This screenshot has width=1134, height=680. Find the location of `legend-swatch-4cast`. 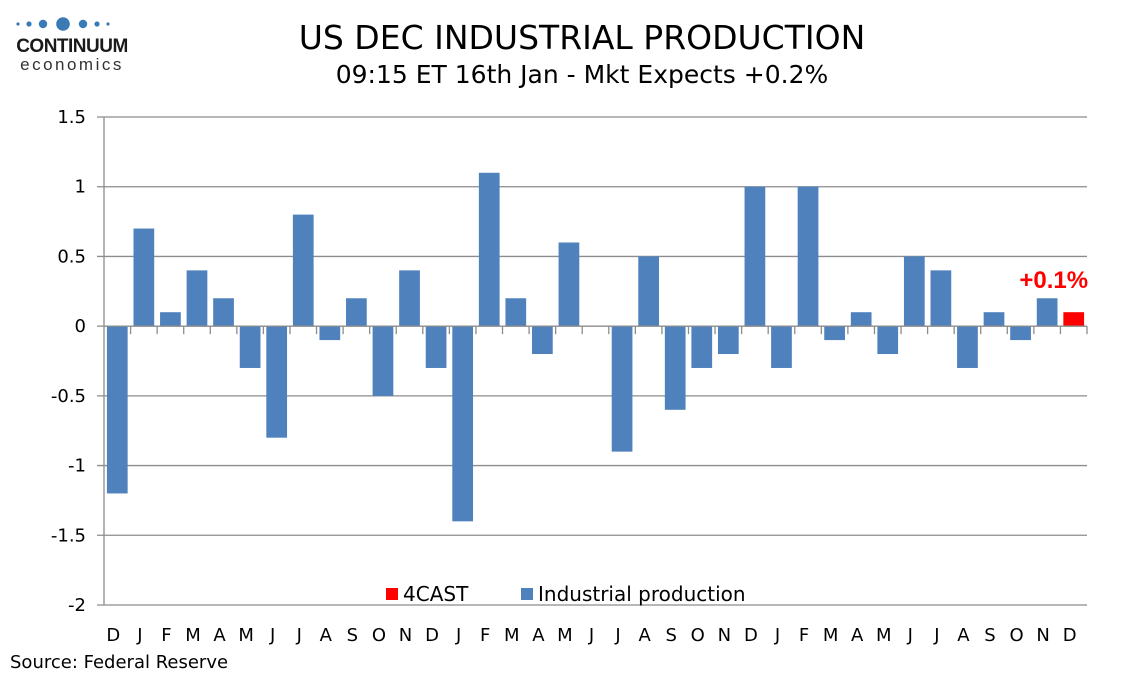

legend-swatch-4cast is located at coordinates (392, 594).